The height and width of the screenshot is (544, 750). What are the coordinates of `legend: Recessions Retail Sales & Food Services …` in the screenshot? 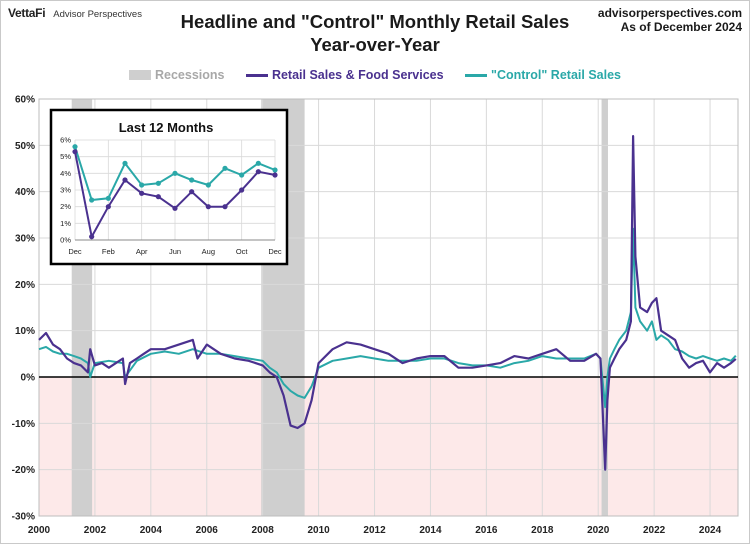 It's located at (375, 74).